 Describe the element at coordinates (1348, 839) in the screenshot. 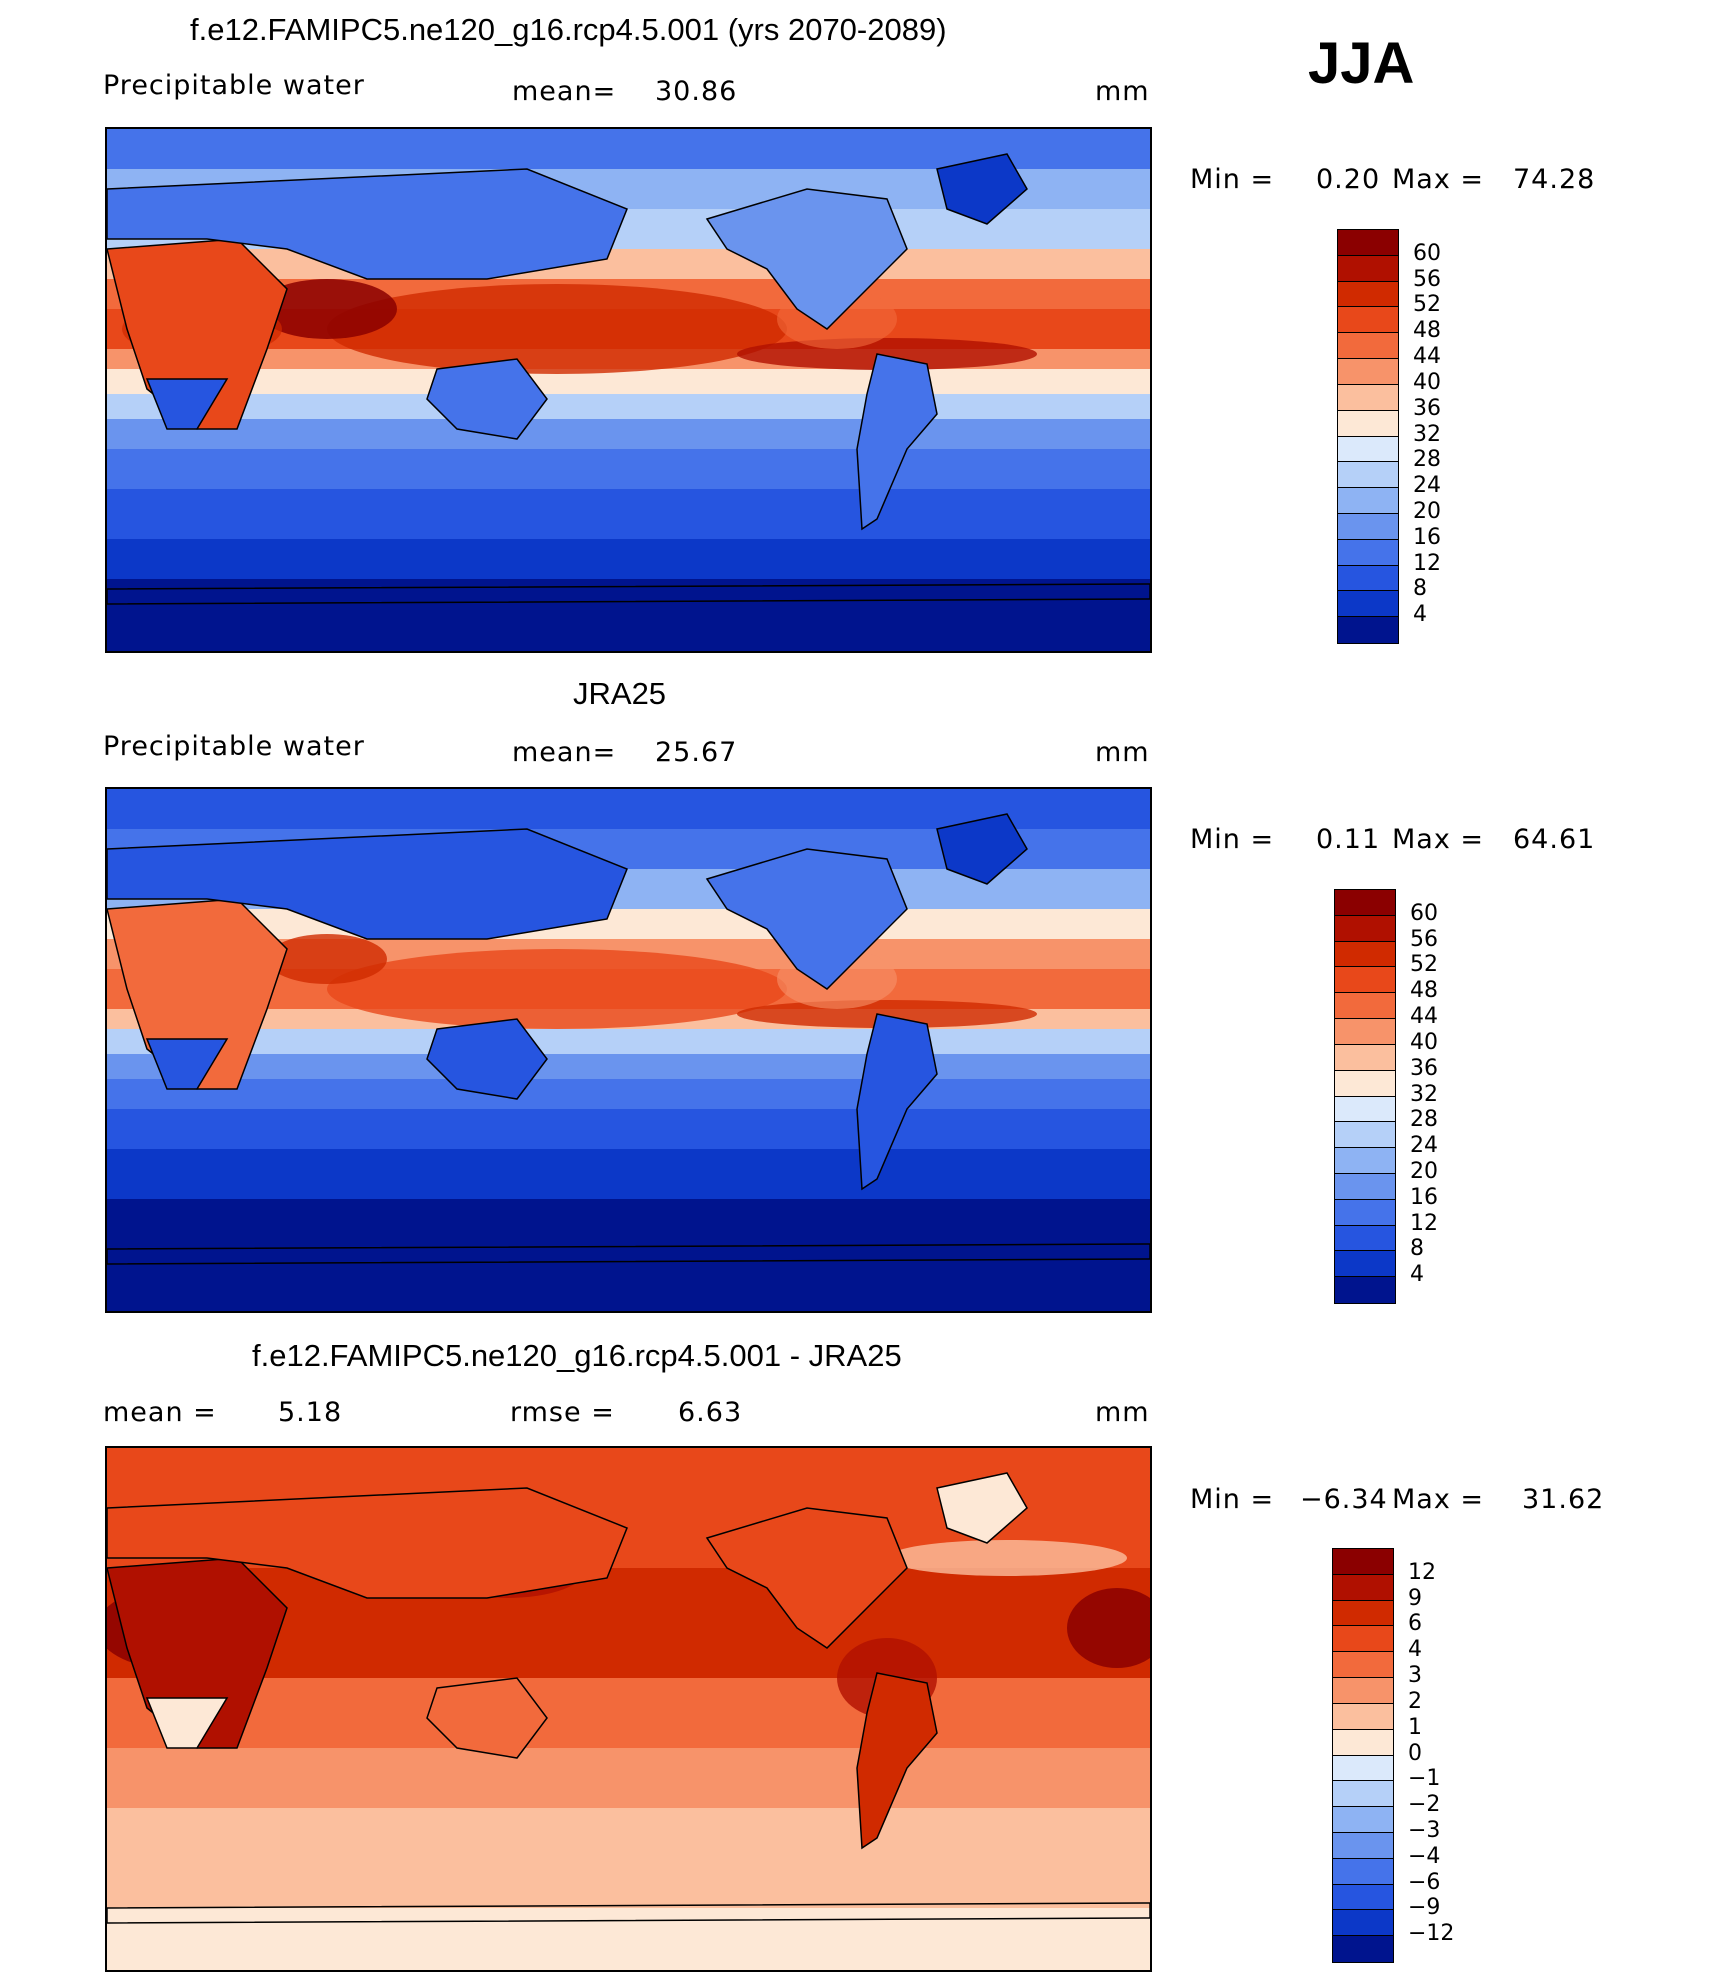

I see `panel2-min-value: 0.11` at that location.